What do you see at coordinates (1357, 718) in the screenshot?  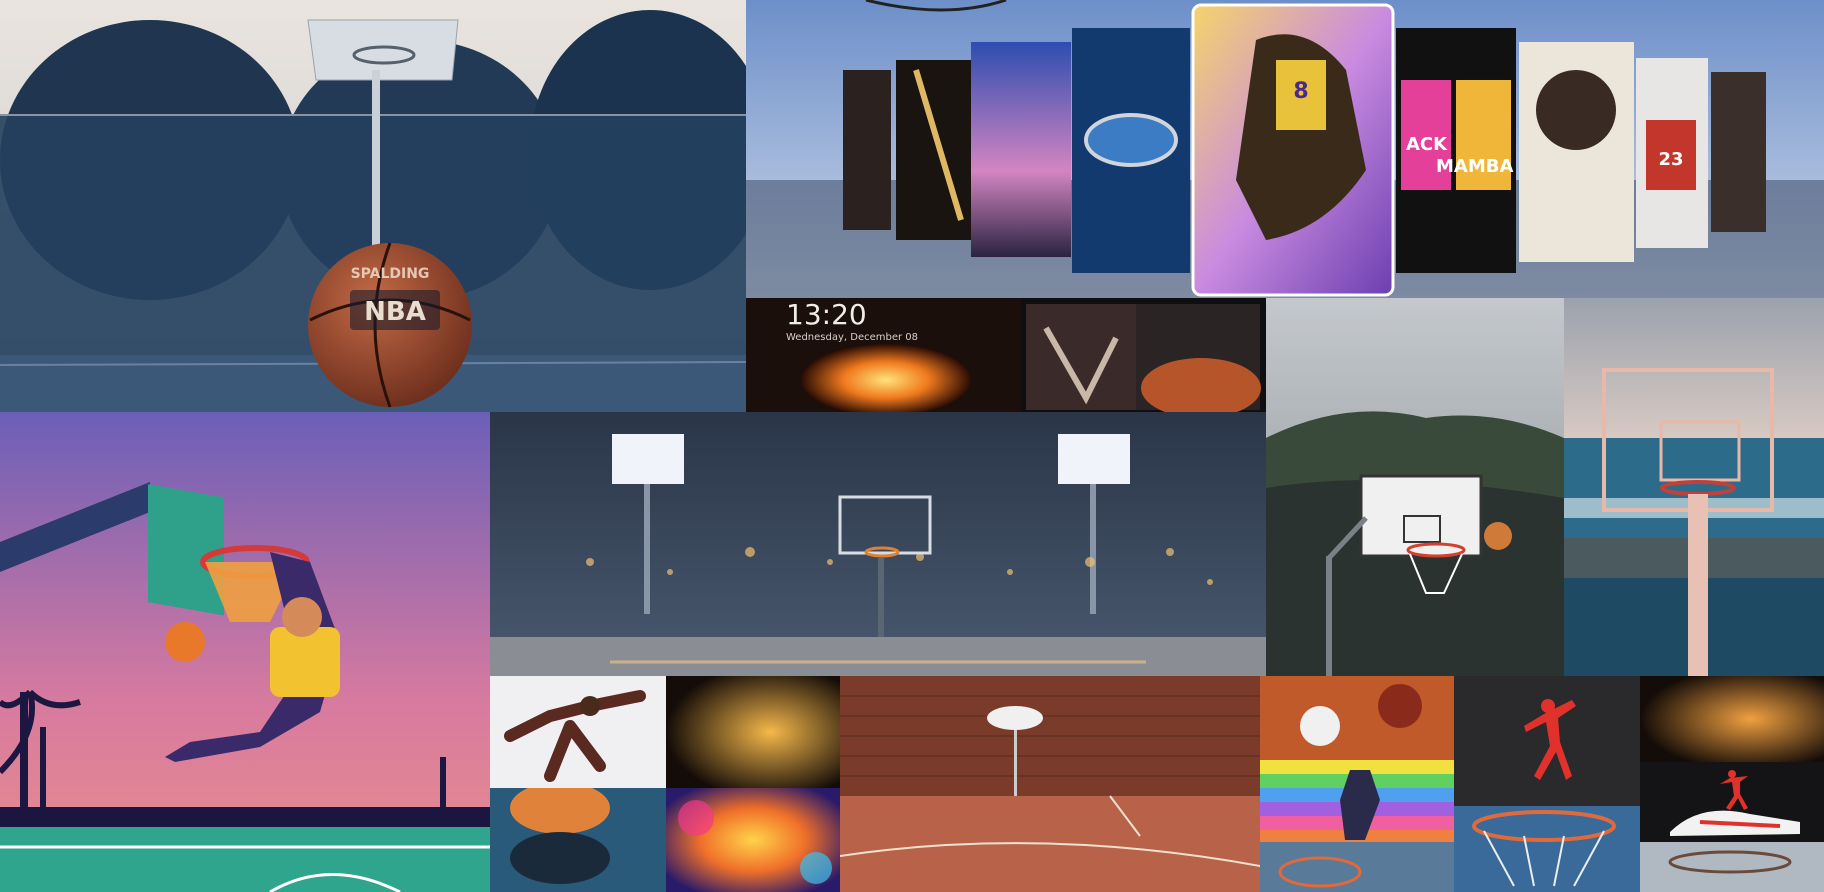 I see `action-collage-photo` at bounding box center [1357, 718].